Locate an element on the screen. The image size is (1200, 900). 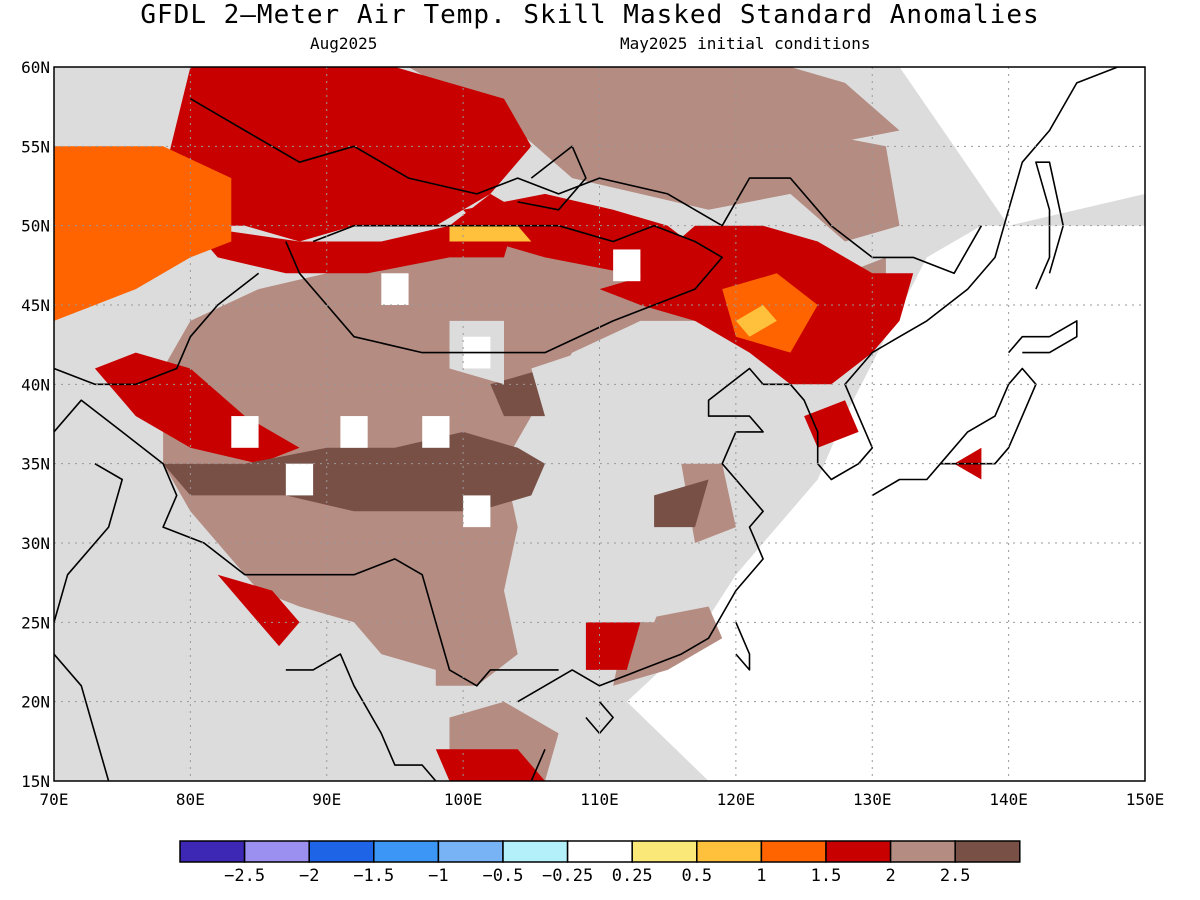
initial-conditions: May2025 initial conditions is located at coordinates (745, 43).